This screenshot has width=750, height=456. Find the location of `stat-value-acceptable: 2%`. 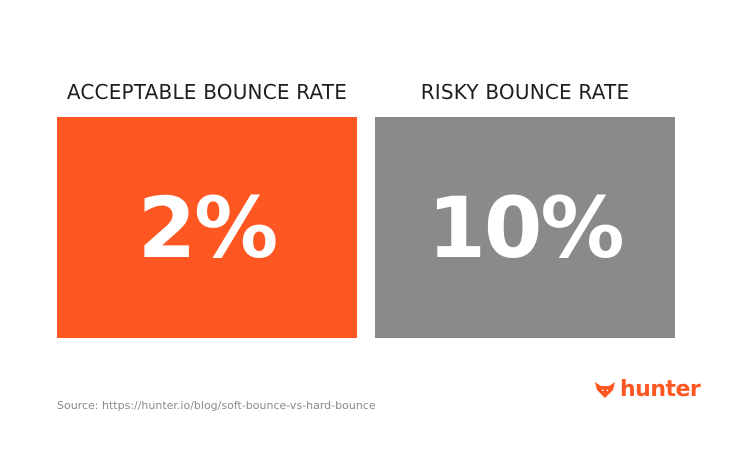

stat-value-acceptable: 2% is located at coordinates (208, 227).